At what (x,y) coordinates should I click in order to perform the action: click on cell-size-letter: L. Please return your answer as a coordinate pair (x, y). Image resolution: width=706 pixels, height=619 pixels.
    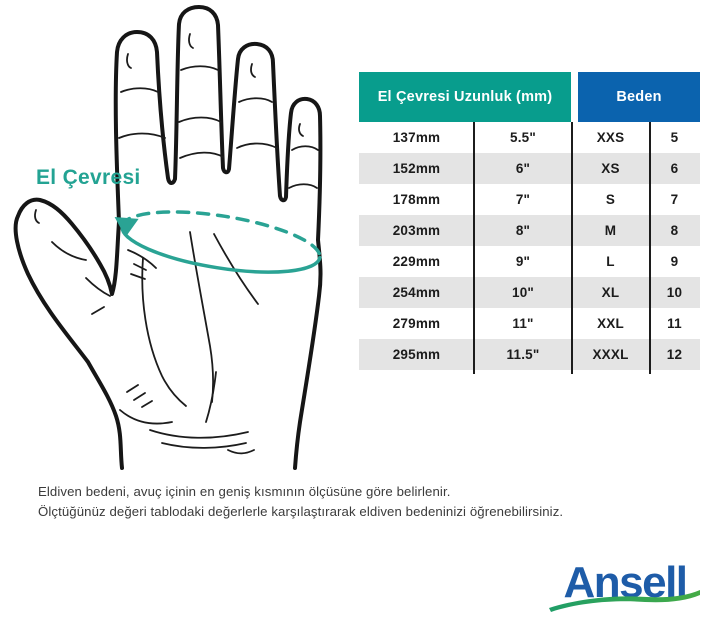
    Looking at the image, I should click on (610, 261).